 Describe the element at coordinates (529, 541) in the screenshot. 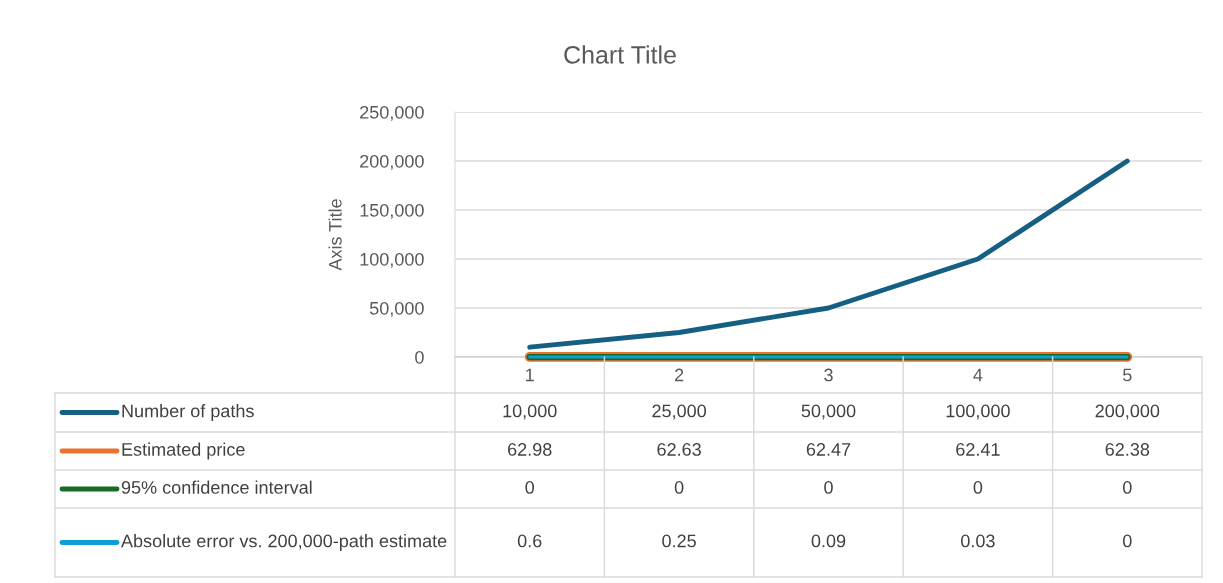

I see `data-label: 0.6` at that location.